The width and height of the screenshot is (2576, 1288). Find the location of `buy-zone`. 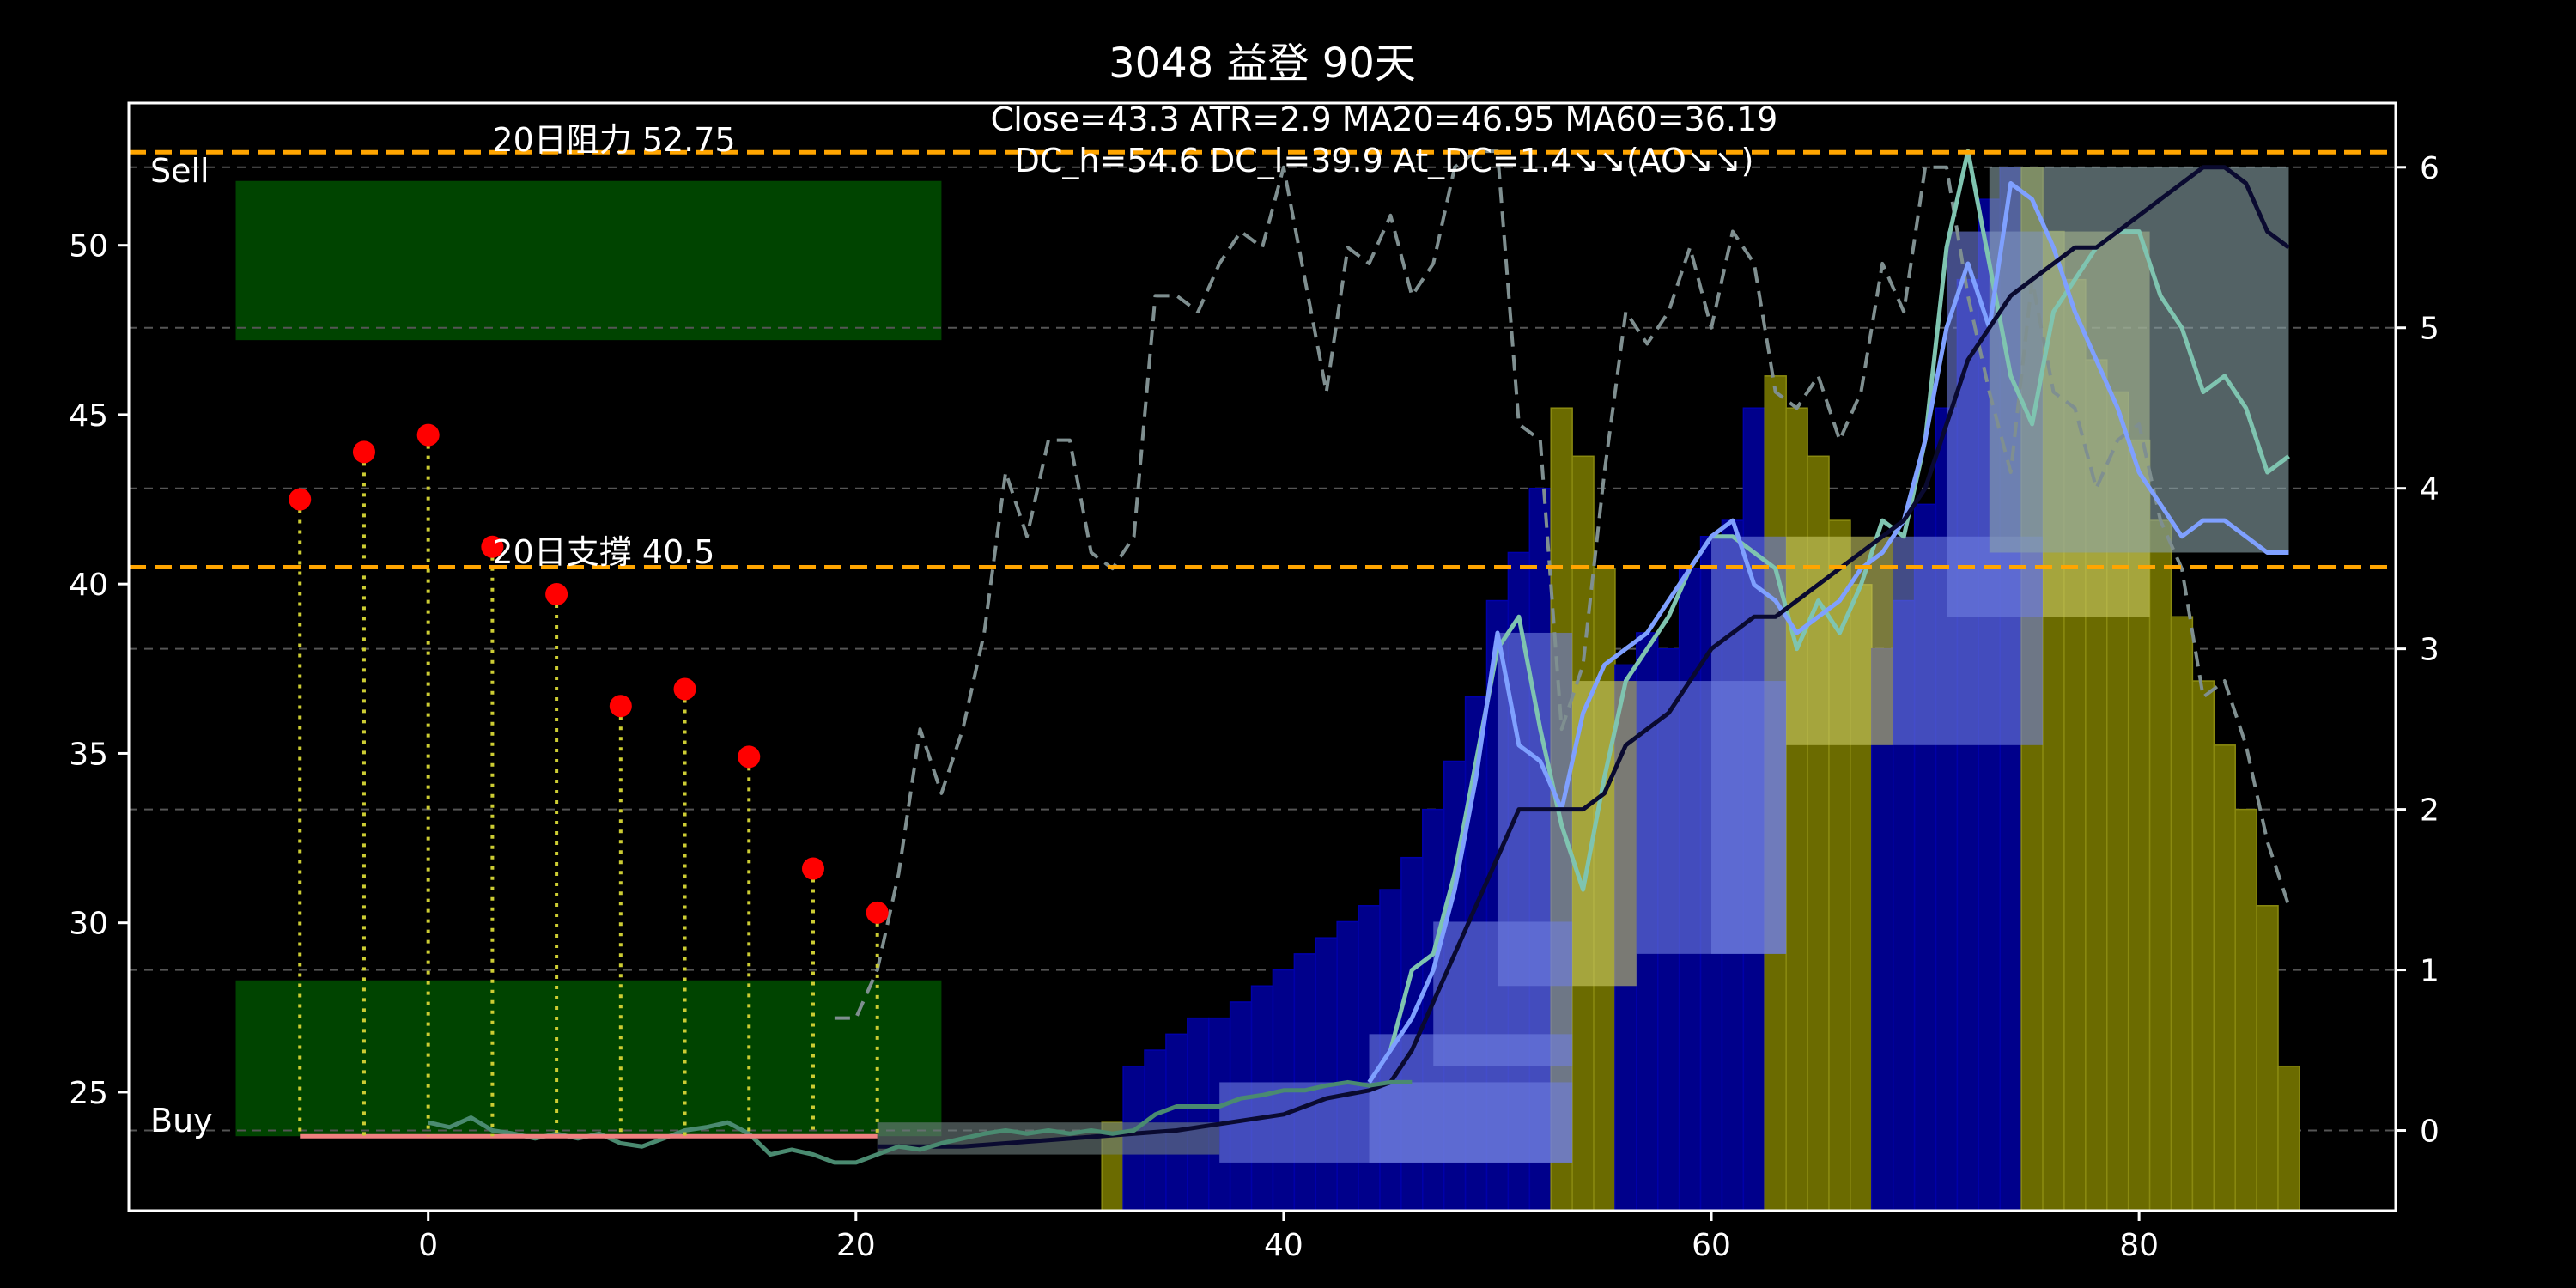

buy-zone is located at coordinates (588, 1058).